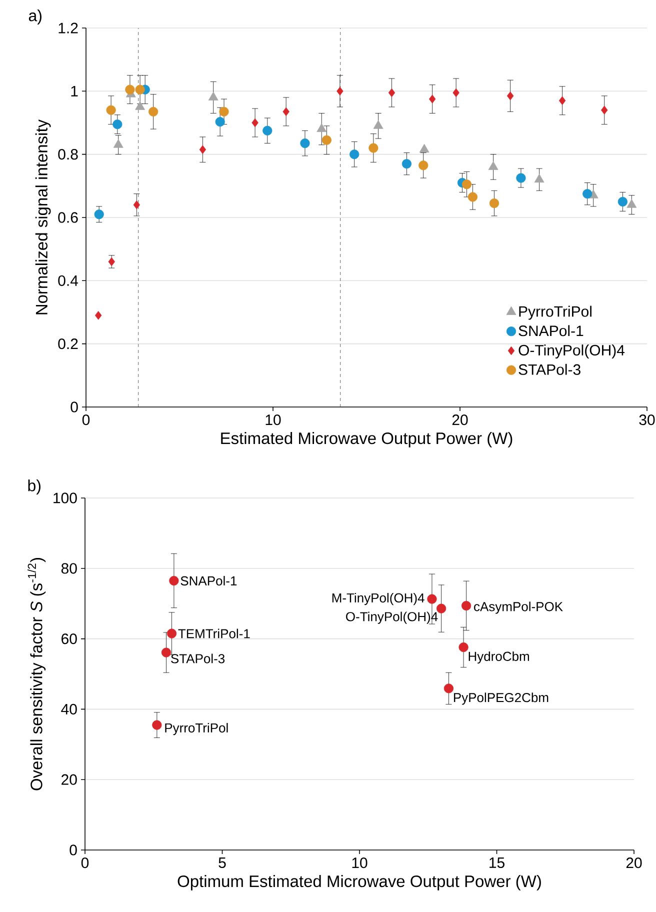 The width and height of the screenshot is (656, 912). Describe the element at coordinates (498, 657) in the screenshot. I see `annotation: HydroCbm` at that location.